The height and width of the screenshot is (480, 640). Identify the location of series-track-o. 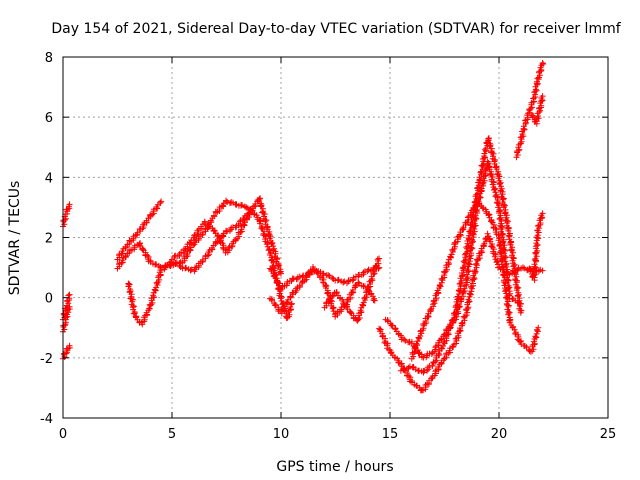
(475, 280).